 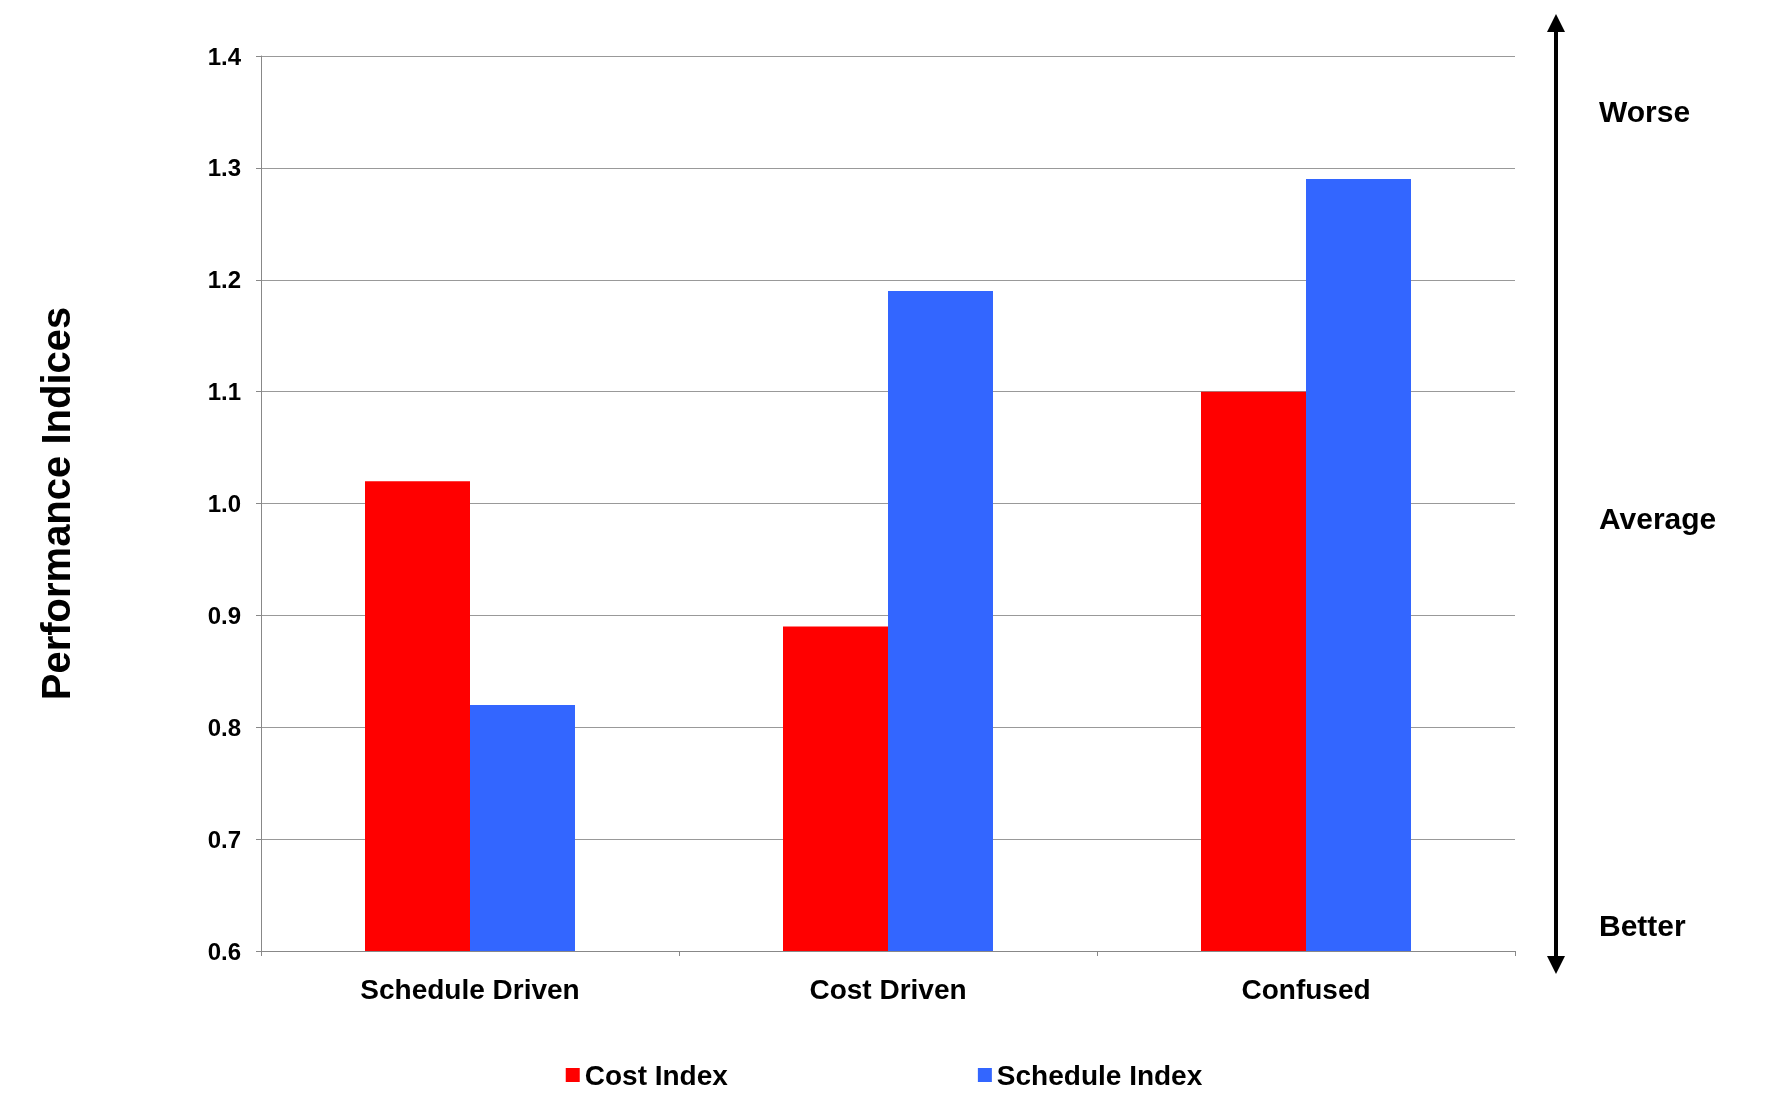 I want to click on y-axis-title: Performance Indices, so click(x=56, y=503).